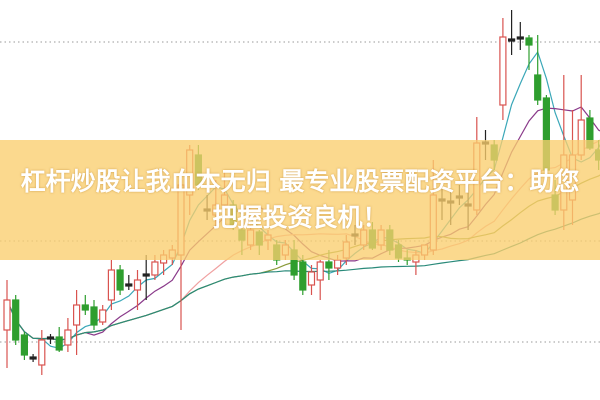  Describe the element at coordinates (300, 217) in the screenshot. I see `banner-line-2: 把握投资良机！` at that location.